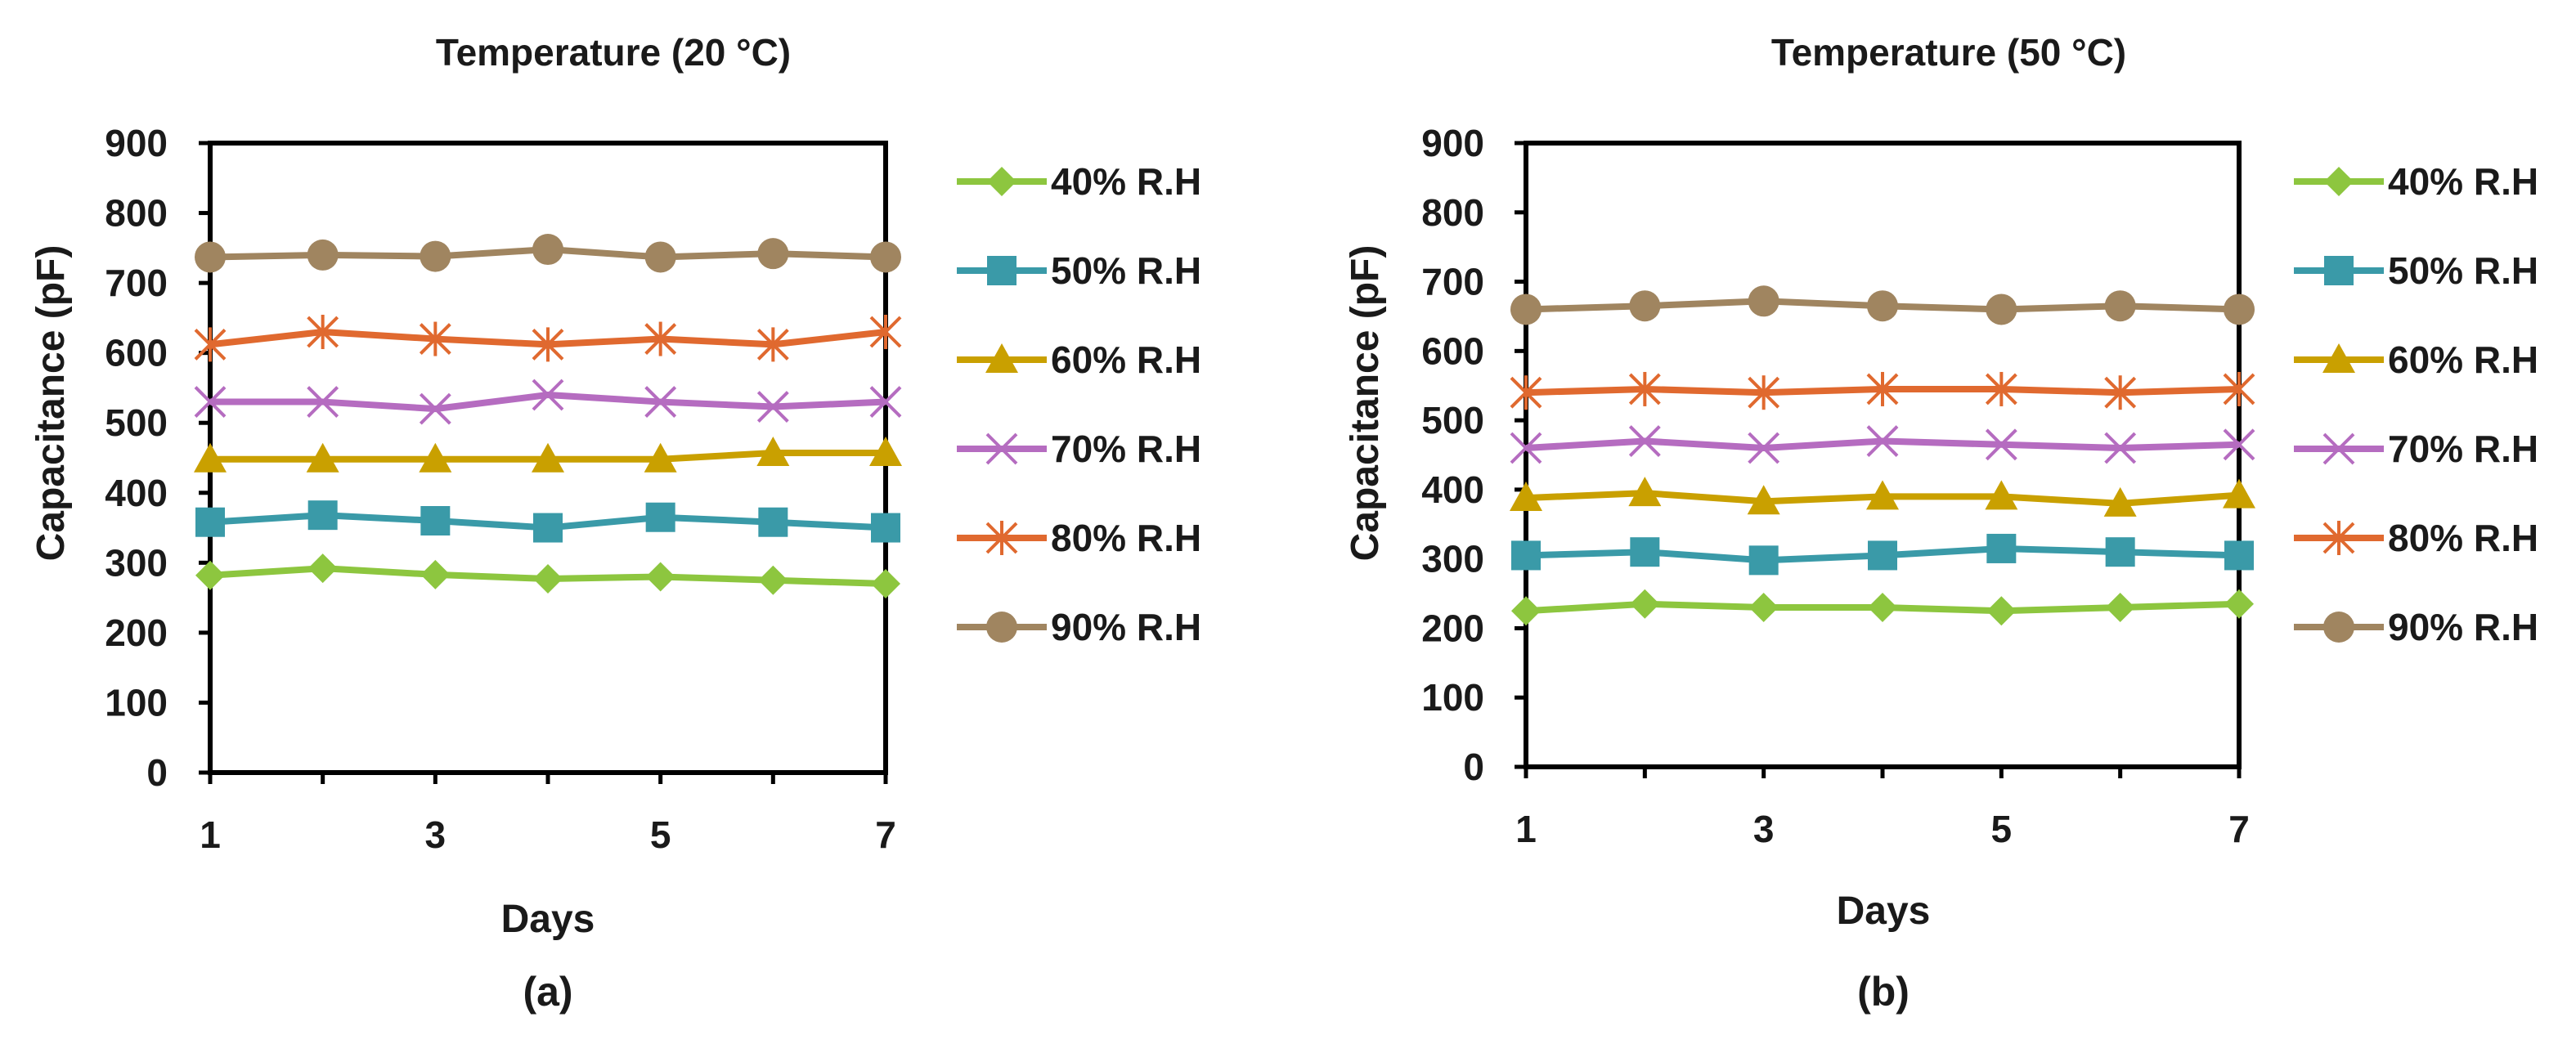 The image size is (2576, 1044). Describe the element at coordinates (2463, 538) in the screenshot. I see `legend-label: 80% R.H` at that location.